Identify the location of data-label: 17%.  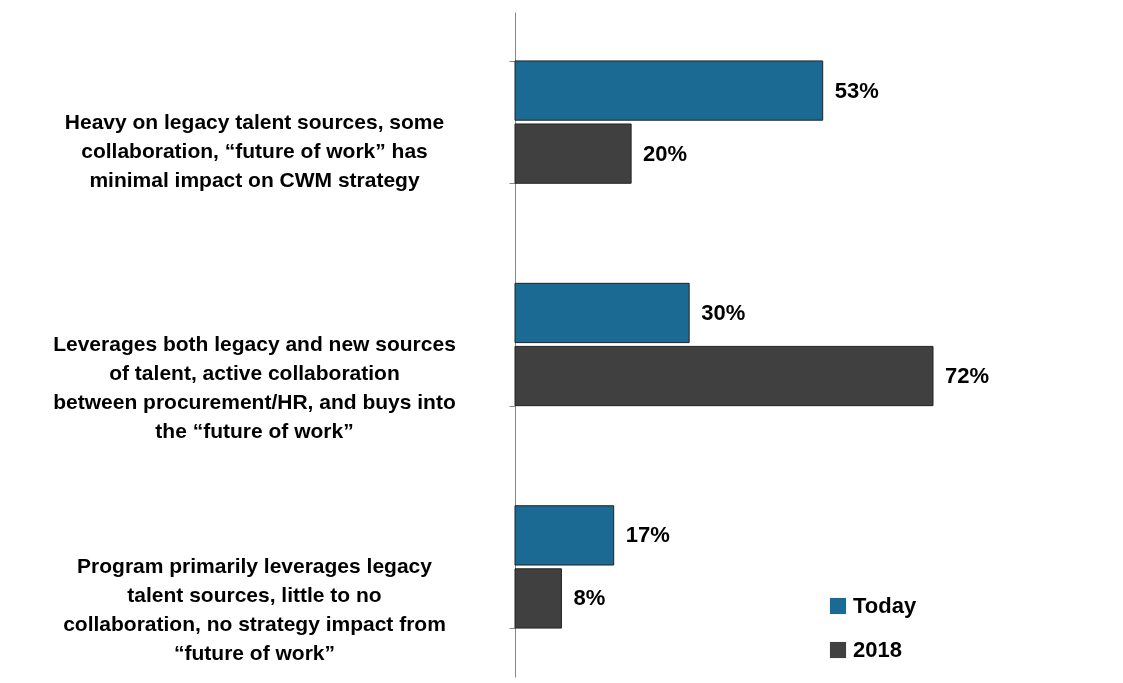
(647, 535).